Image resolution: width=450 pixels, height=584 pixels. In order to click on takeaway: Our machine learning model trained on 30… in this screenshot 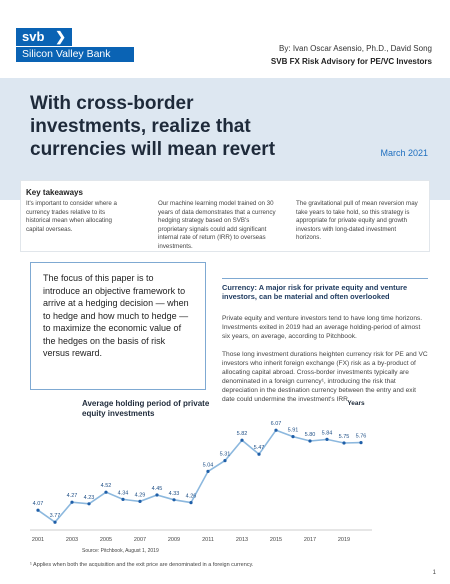, I will do `click(217, 225)`.